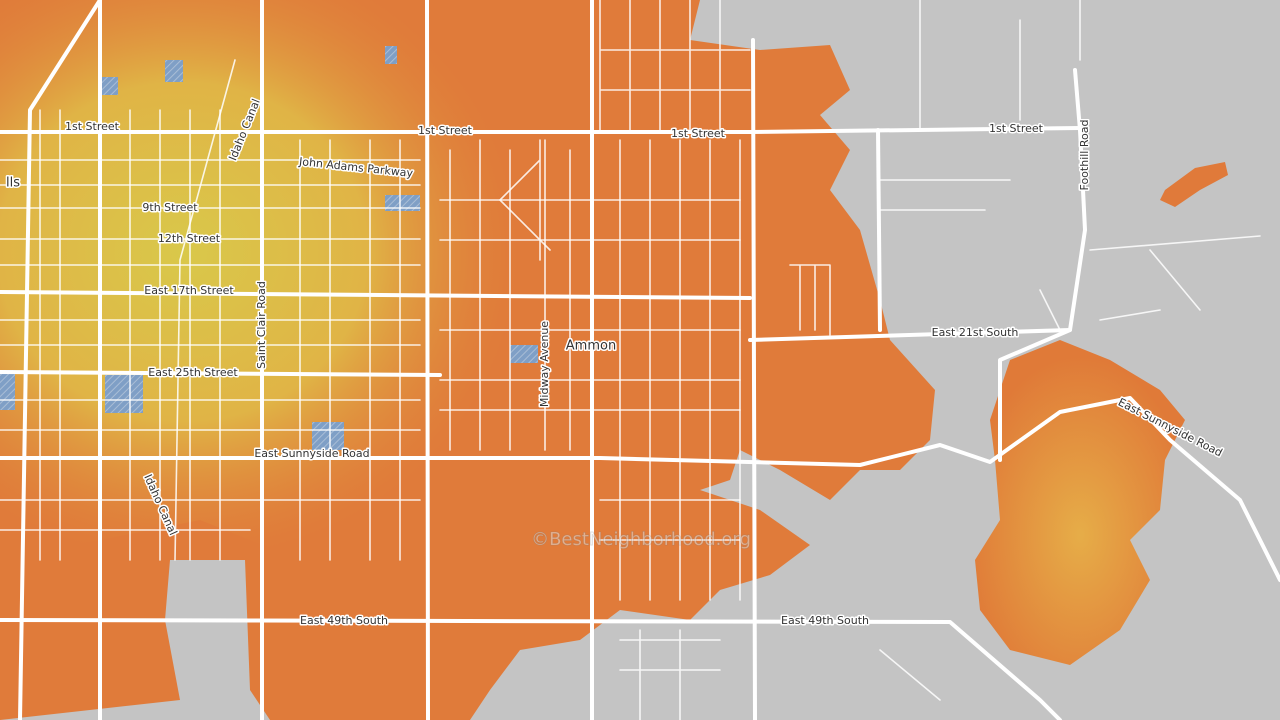  I want to click on watermark: ©BestNeighborhood.org, so click(641, 539).